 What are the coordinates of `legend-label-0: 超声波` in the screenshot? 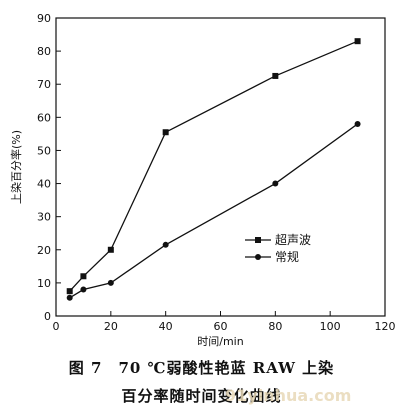 It's located at (293, 239).